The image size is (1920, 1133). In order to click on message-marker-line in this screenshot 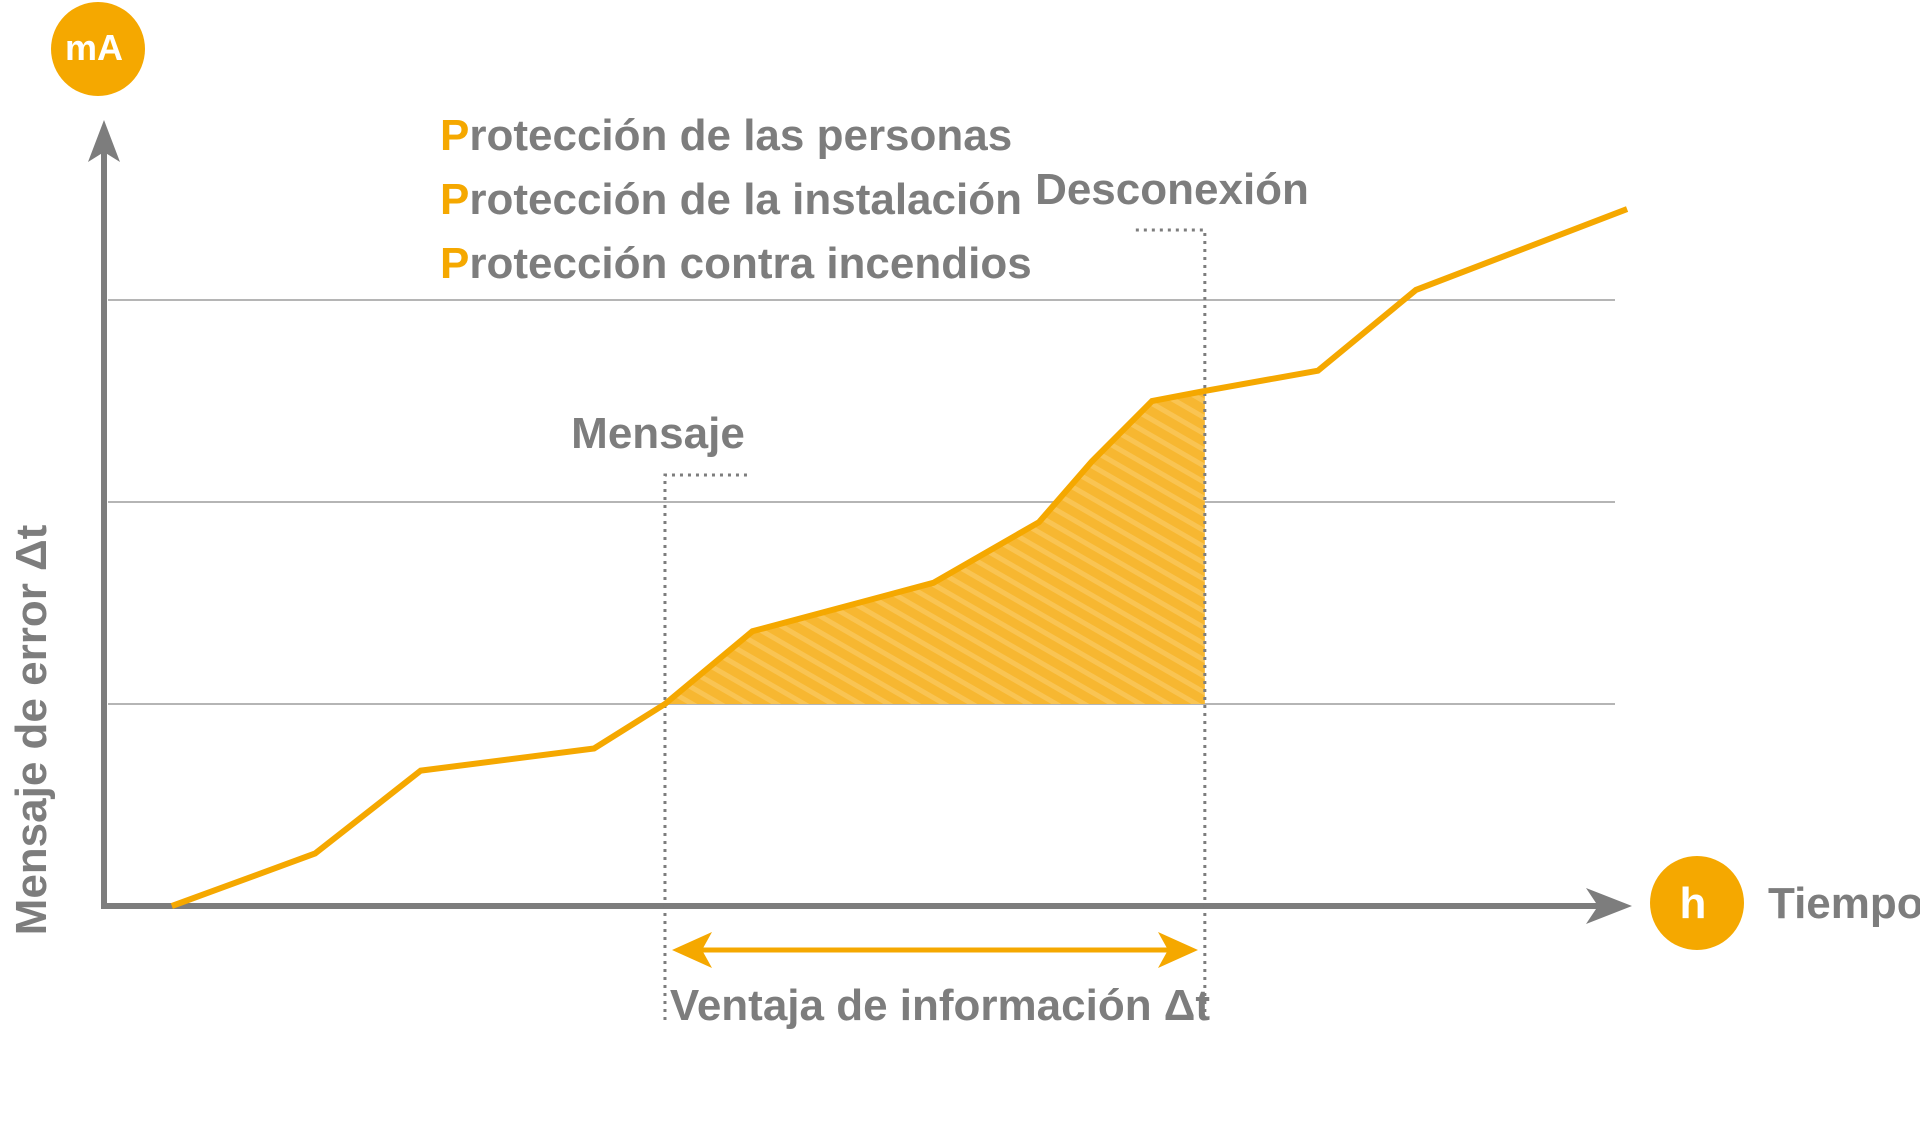, I will do `click(706, 746)`.